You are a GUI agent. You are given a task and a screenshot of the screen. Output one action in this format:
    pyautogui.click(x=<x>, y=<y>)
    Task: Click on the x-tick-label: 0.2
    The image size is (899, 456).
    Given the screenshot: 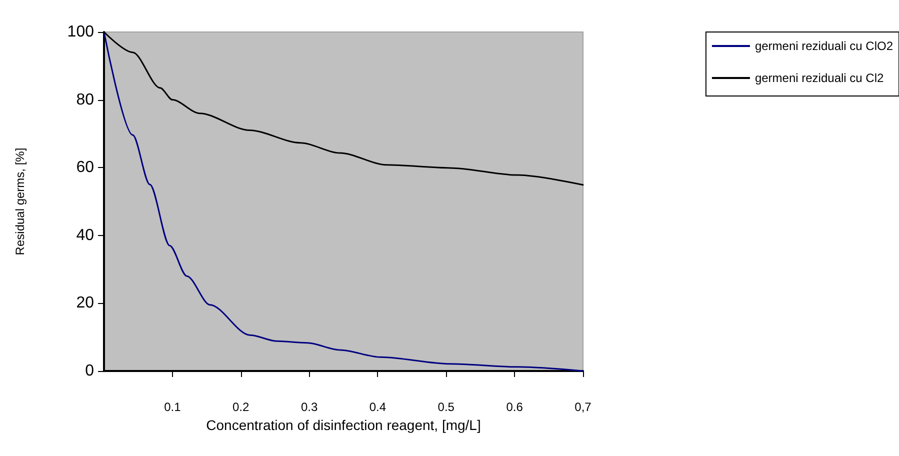 What is the action you would take?
    pyautogui.click(x=241, y=407)
    